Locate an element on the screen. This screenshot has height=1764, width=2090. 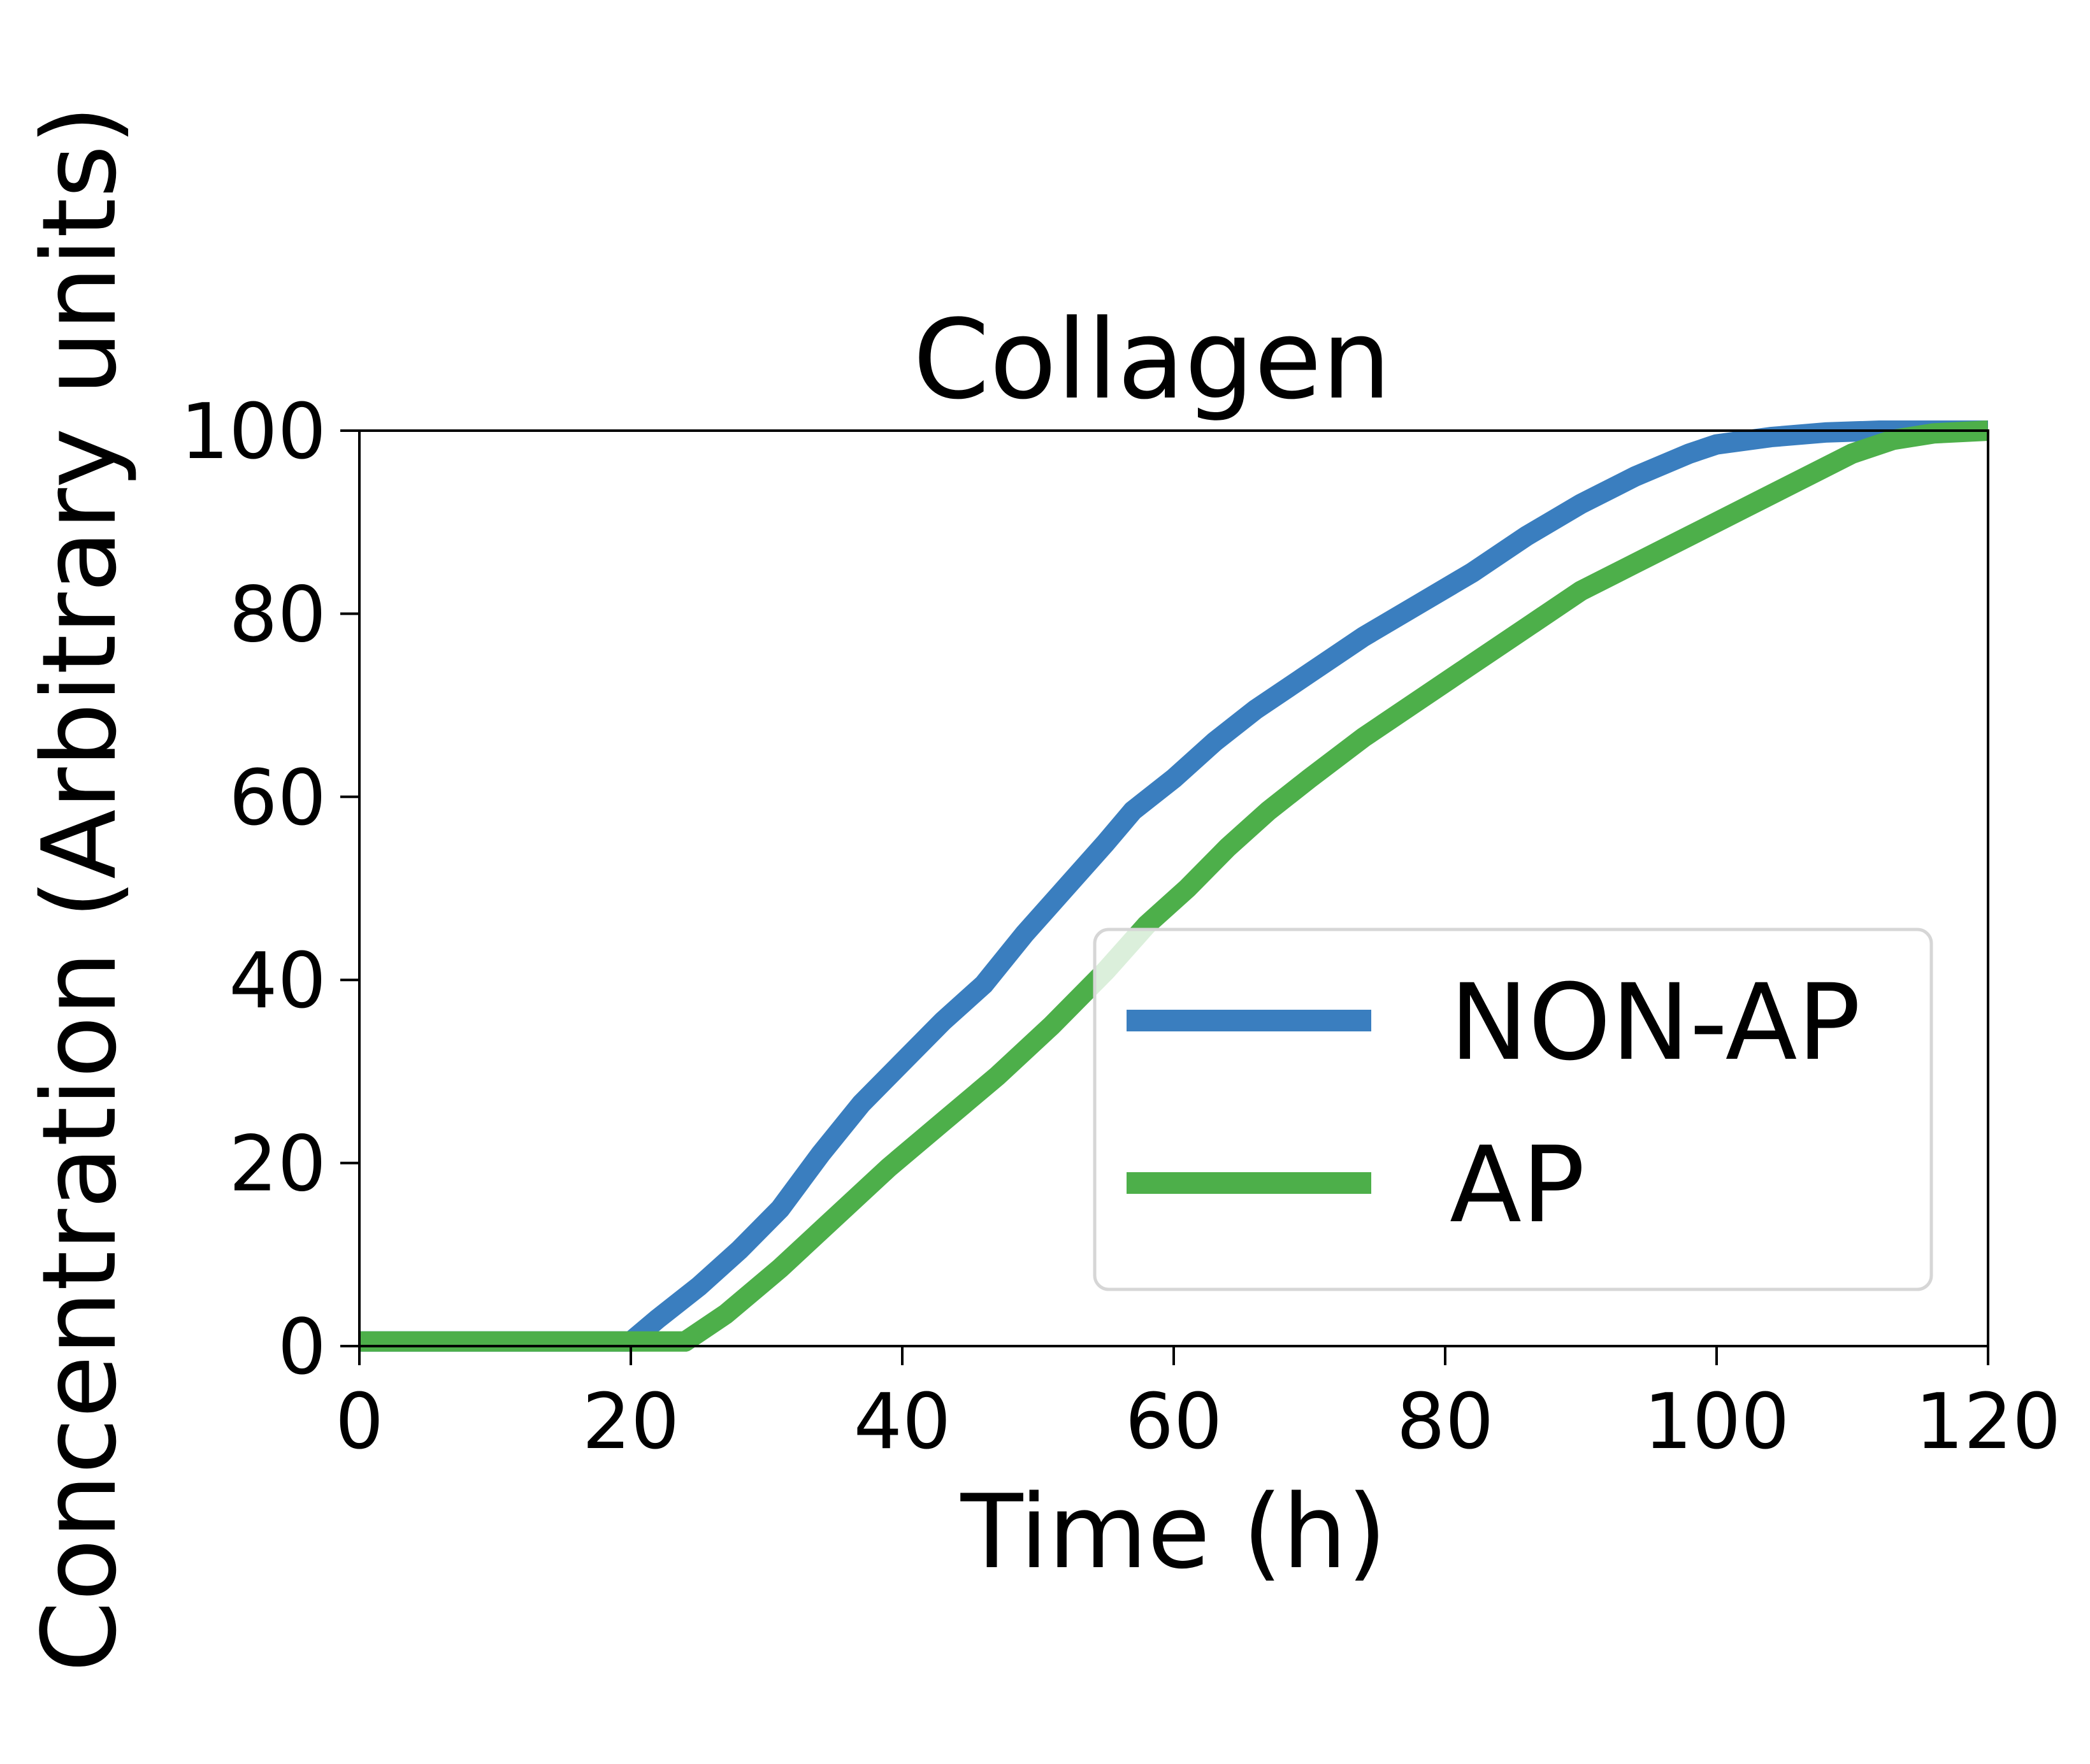
y-tick-label: 20 is located at coordinates (277, 1165).